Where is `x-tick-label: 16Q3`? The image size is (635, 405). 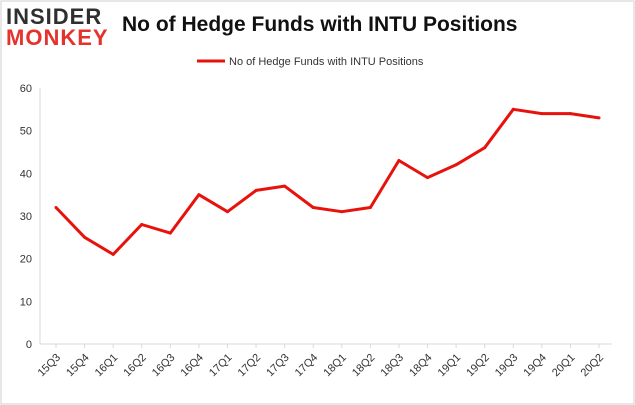 x-tick-label: 16Q3 is located at coordinates (164, 366).